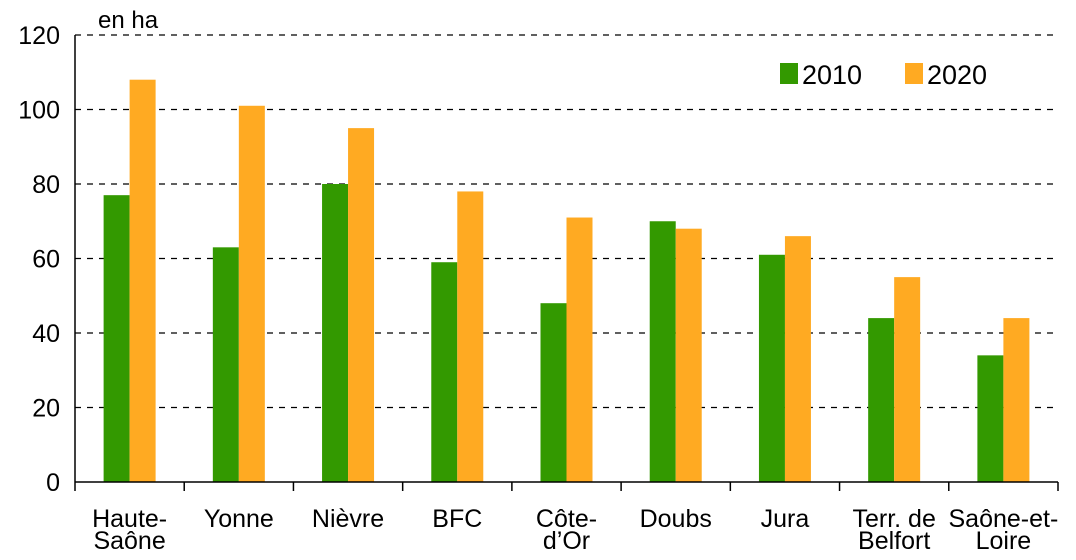 This screenshot has width=1076, height=560. I want to click on x-category-label-line: Haute-, so click(129, 519).